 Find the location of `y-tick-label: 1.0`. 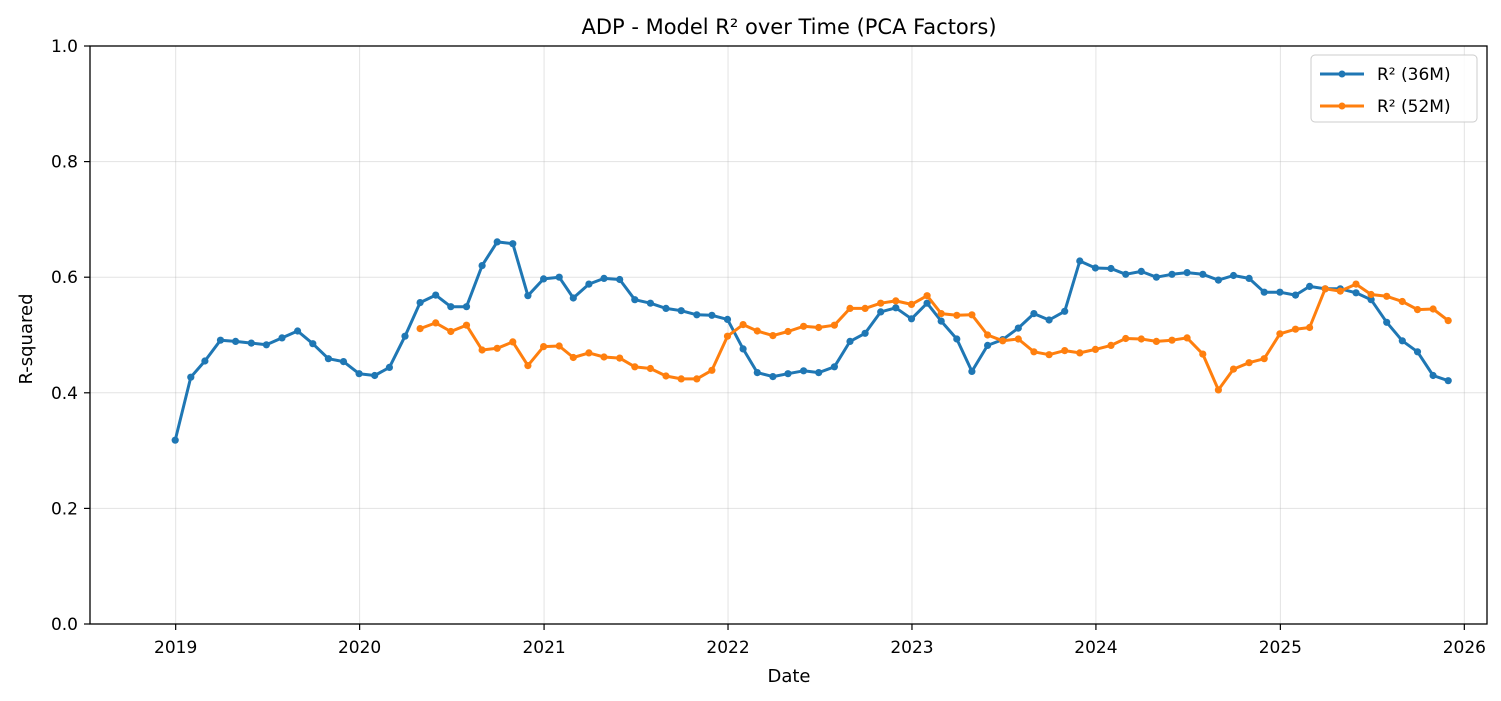

y-tick-label: 1.0 is located at coordinates (64, 47).